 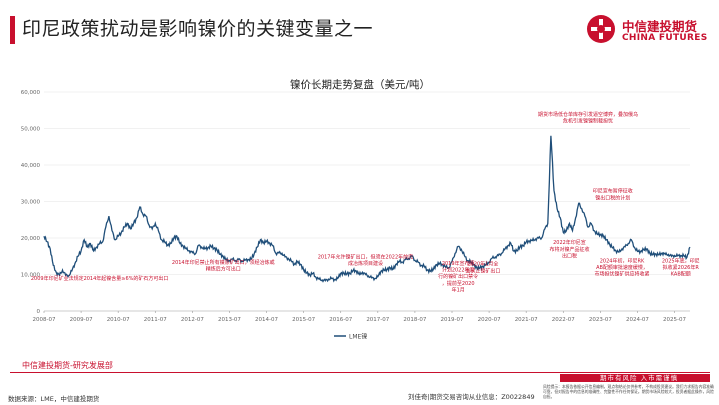 What do you see at coordinates (198, 29) in the screenshot?
I see `page-title: 印尼政策扰动是影响镍价的关键变量之一` at bounding box center [198, 29].